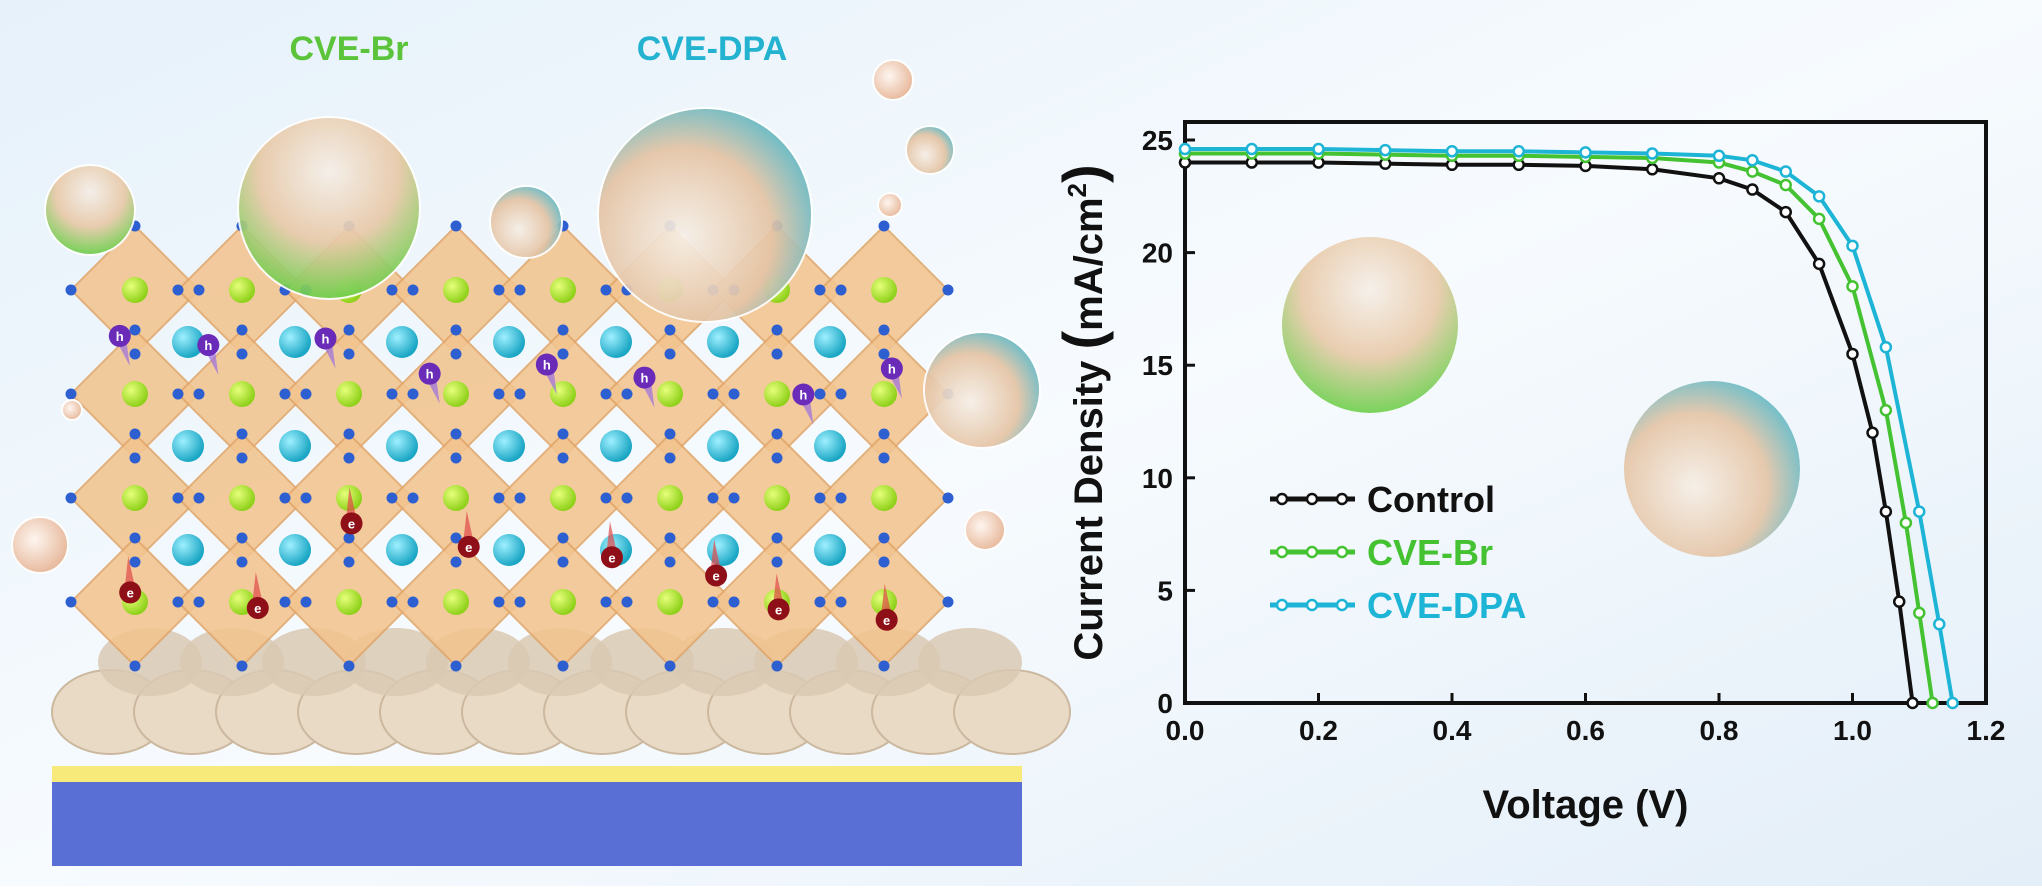 The width and height of the screenshot is (2042, 891). What do you see at coordinates (1318, 730) in the screenshot?
I see `x-tick-label: 0.2` at bounding box center [1318, 730].